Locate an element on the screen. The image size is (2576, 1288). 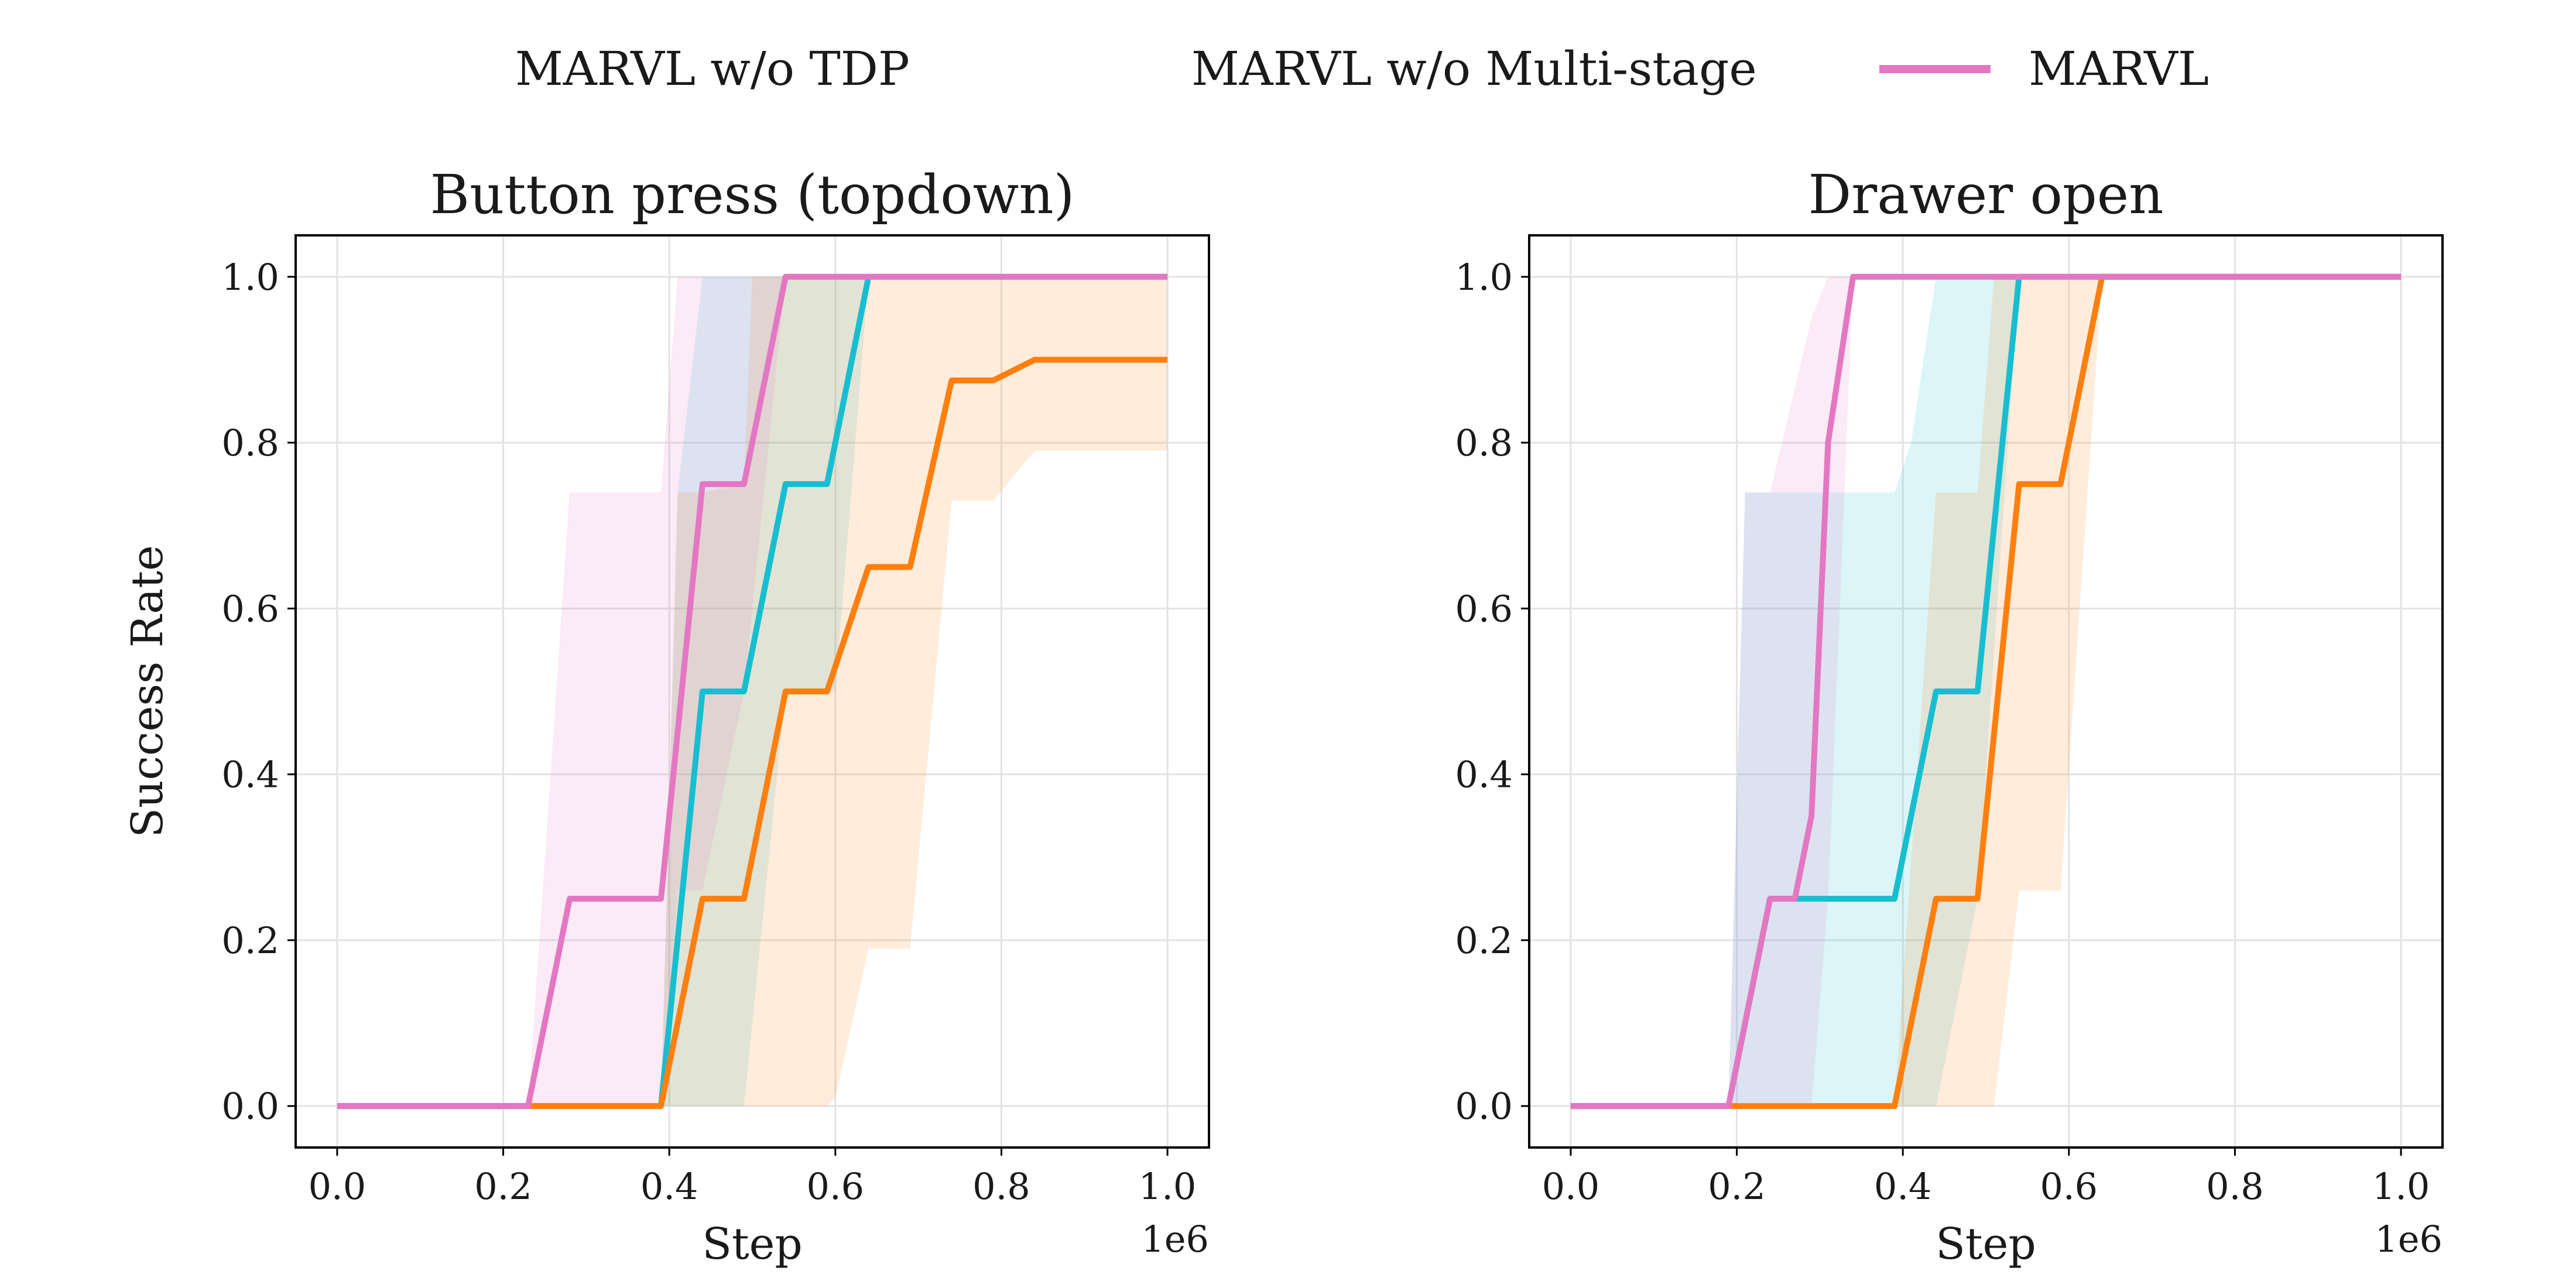
legend-entry-marvl-wo-multi-stage: MARVL w/o Multi-stage is located at coordinates (1474, 69).